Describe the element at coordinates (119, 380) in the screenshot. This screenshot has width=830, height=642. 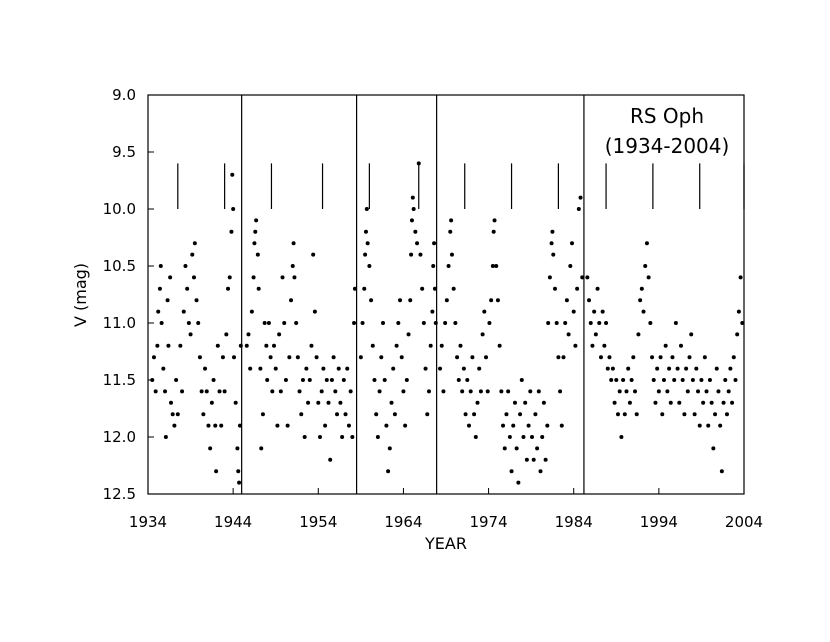
I see `y-tick-label: 11.5` at that location.